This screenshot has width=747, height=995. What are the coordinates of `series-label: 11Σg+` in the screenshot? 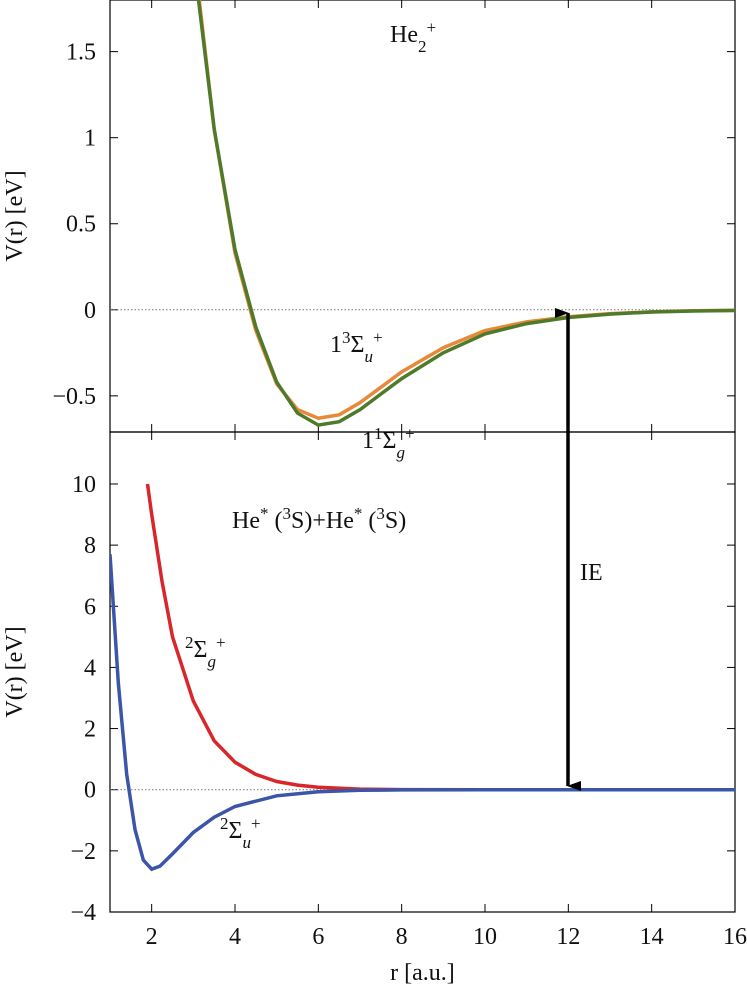 It's located at (388, 443).